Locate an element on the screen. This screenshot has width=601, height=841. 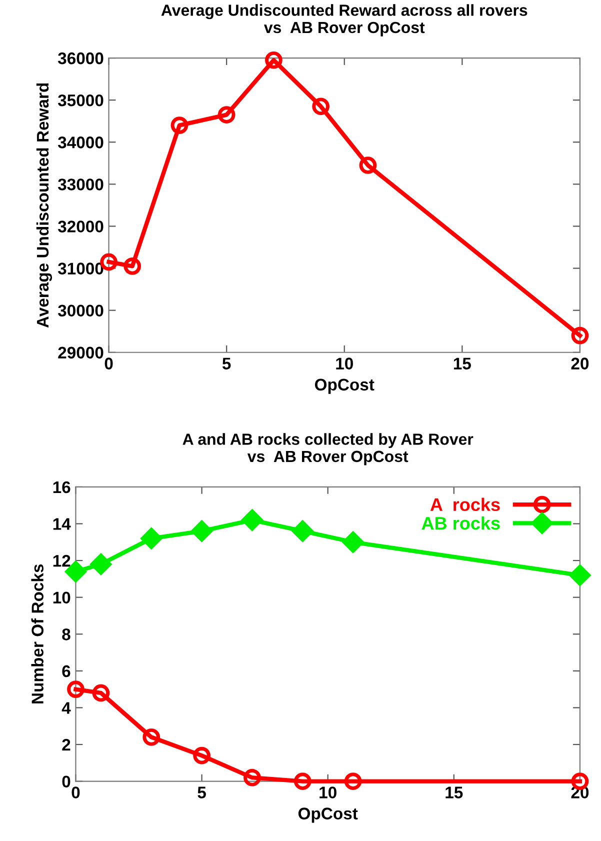
y-tick-label: 16 is located at coordinates (61, 487).